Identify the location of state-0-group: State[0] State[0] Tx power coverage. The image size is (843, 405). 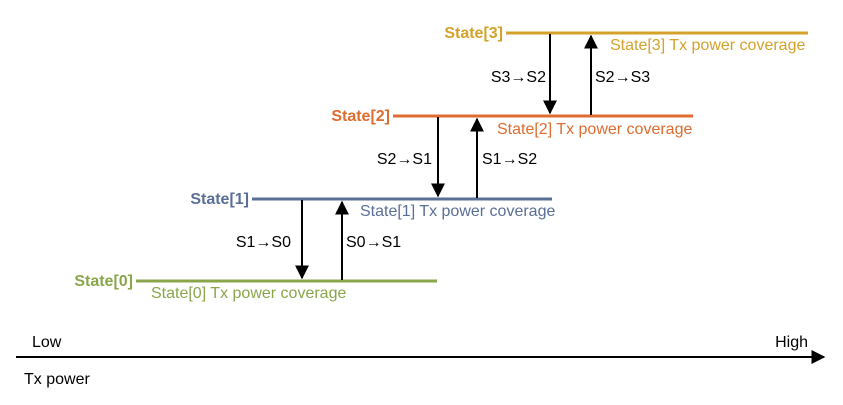
(255, 287).